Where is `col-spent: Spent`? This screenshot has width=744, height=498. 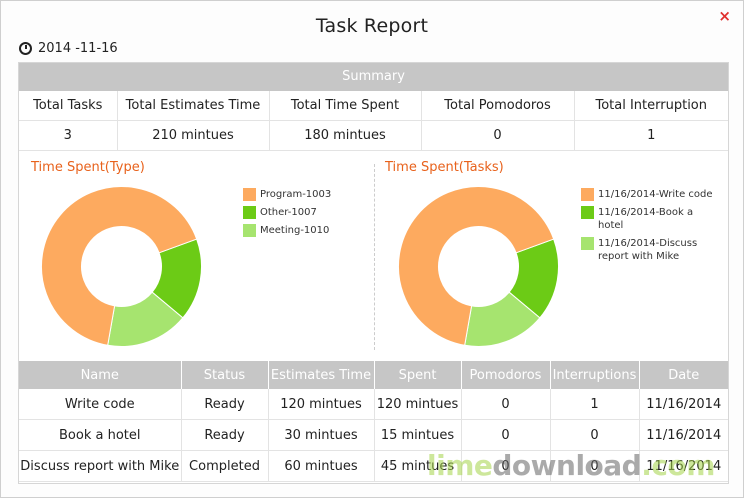
col-spent: Spent is located at coordinates (418, 375).